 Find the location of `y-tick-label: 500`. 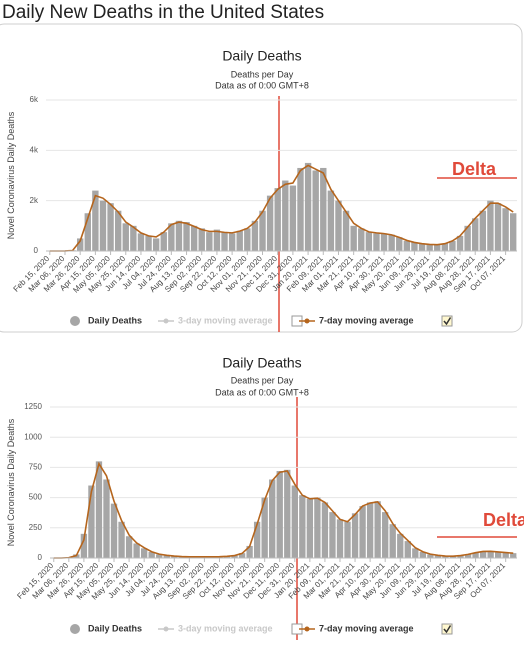

y-tick-label: 500 is located at coordinates (36, 497).